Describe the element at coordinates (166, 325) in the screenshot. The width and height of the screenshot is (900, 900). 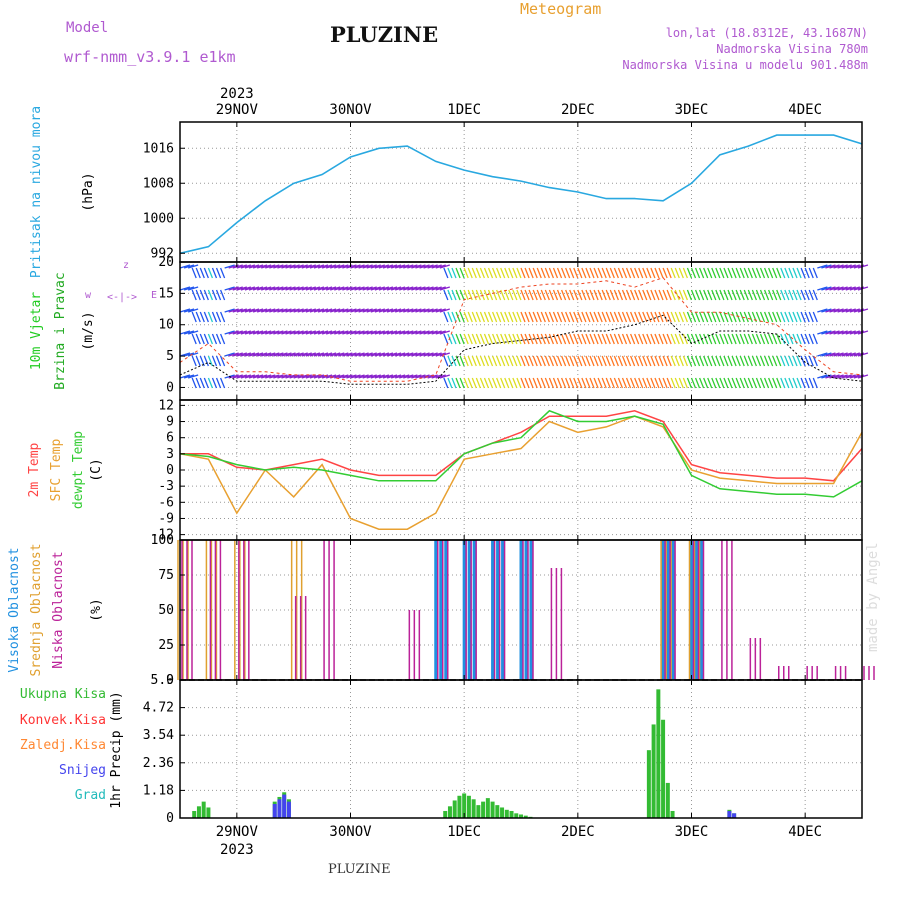
I see `ytick-label: 10` at that location.